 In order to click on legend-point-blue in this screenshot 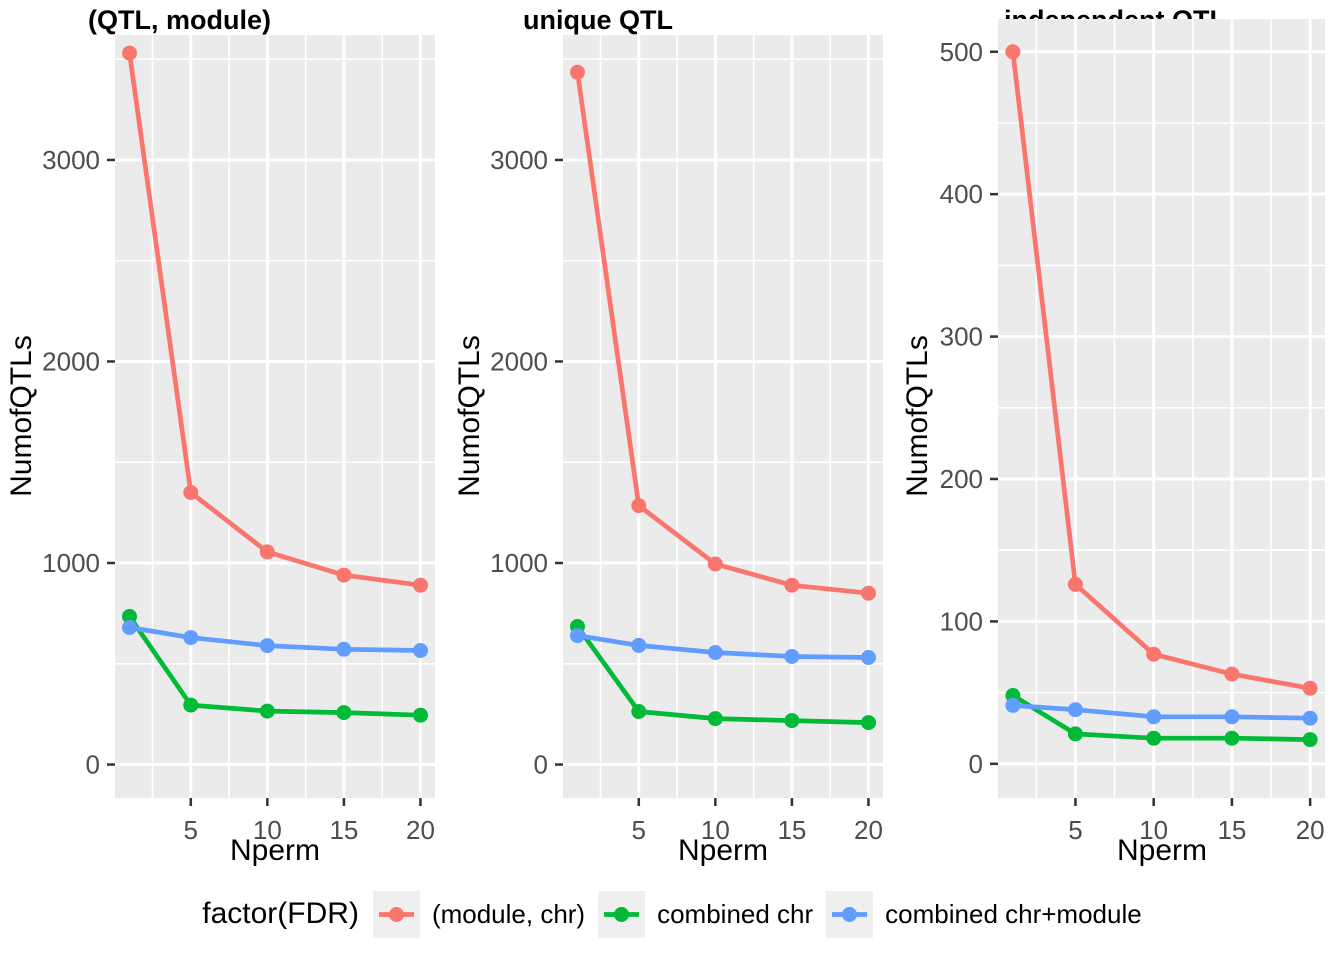, I will do `click(850, 914)`.